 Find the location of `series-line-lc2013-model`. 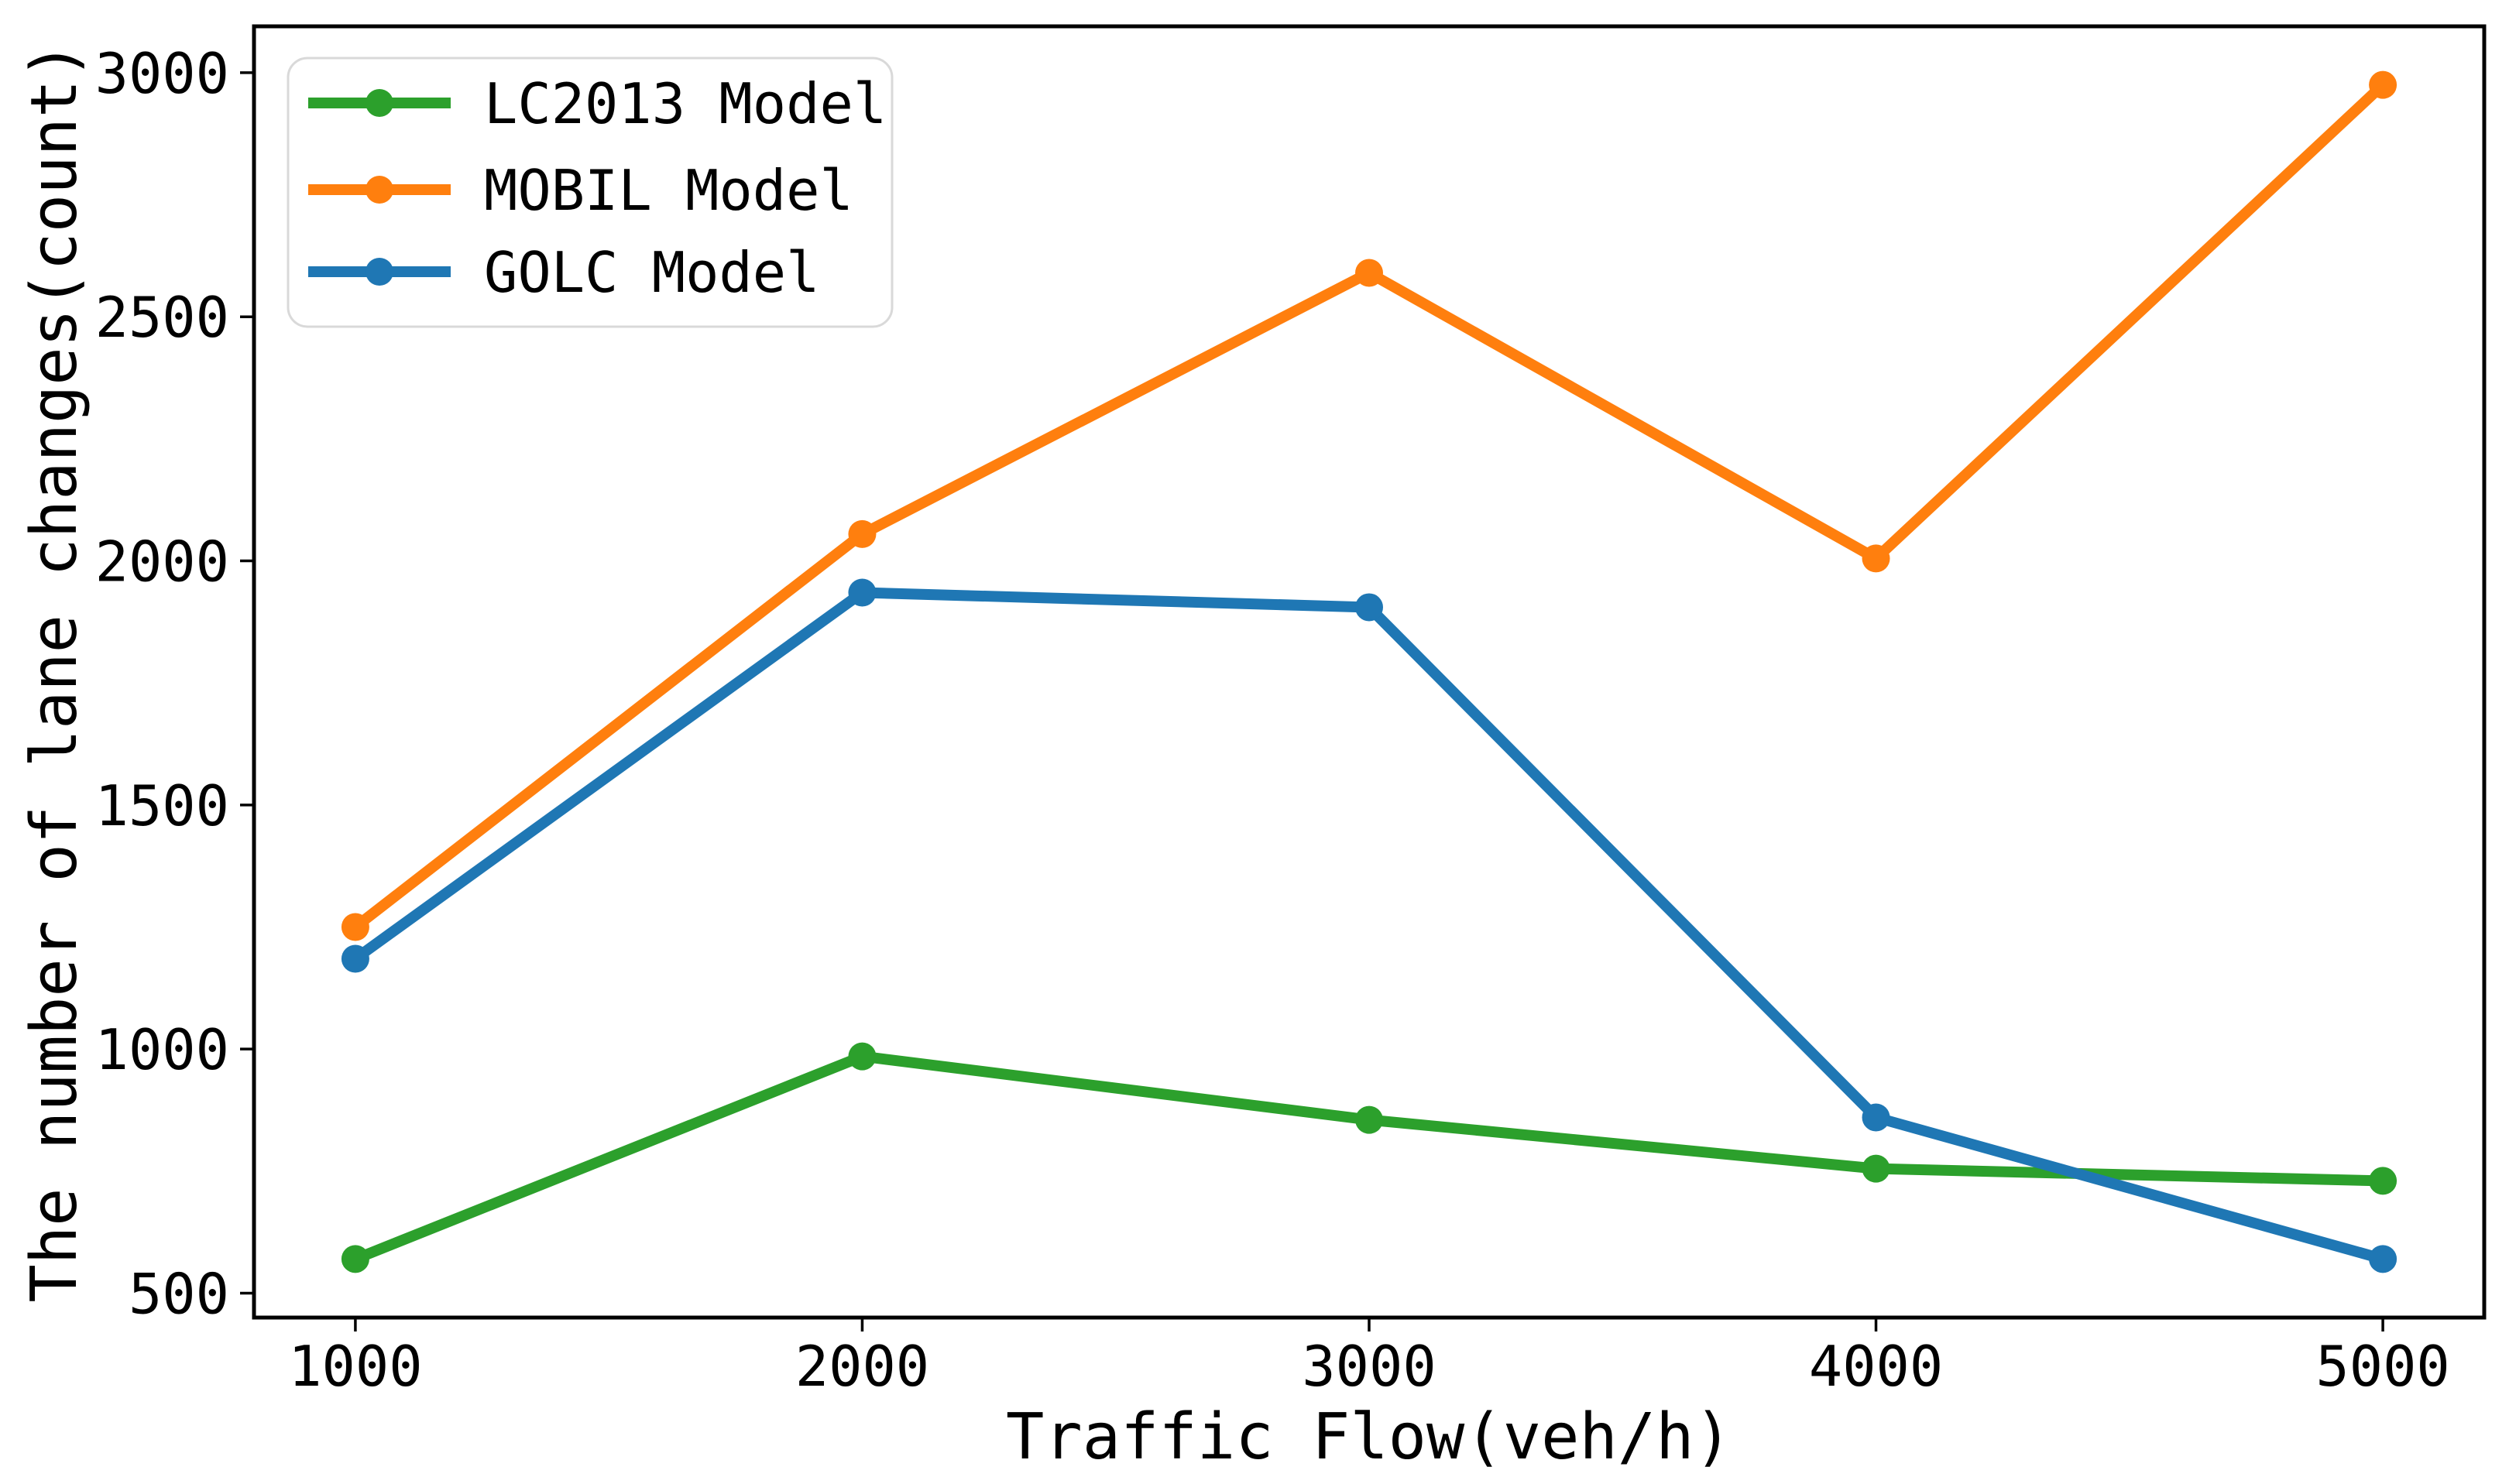

series-line-lc2013-model is located at coordinates (1368, 1157).